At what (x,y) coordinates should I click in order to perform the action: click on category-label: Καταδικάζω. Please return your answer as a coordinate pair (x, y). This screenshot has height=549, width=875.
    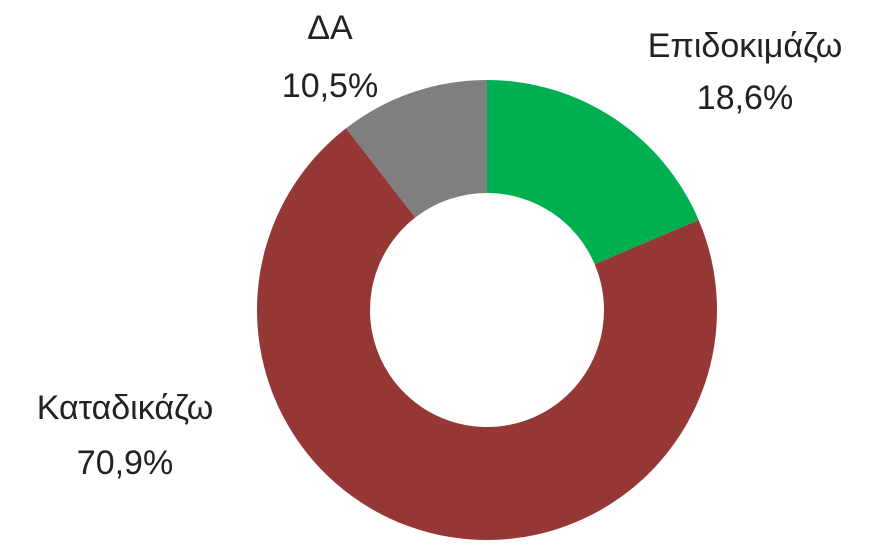
    Looking at the image, I should click on (125, 408).